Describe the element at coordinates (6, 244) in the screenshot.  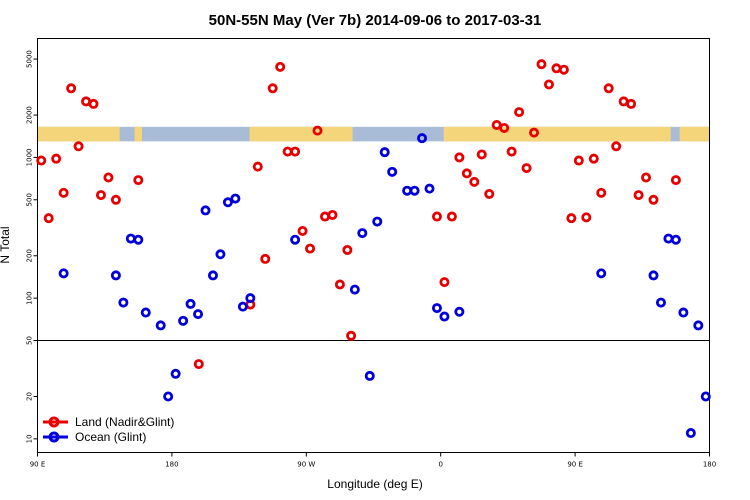
I see `y-axis-label: N Total` at that location.